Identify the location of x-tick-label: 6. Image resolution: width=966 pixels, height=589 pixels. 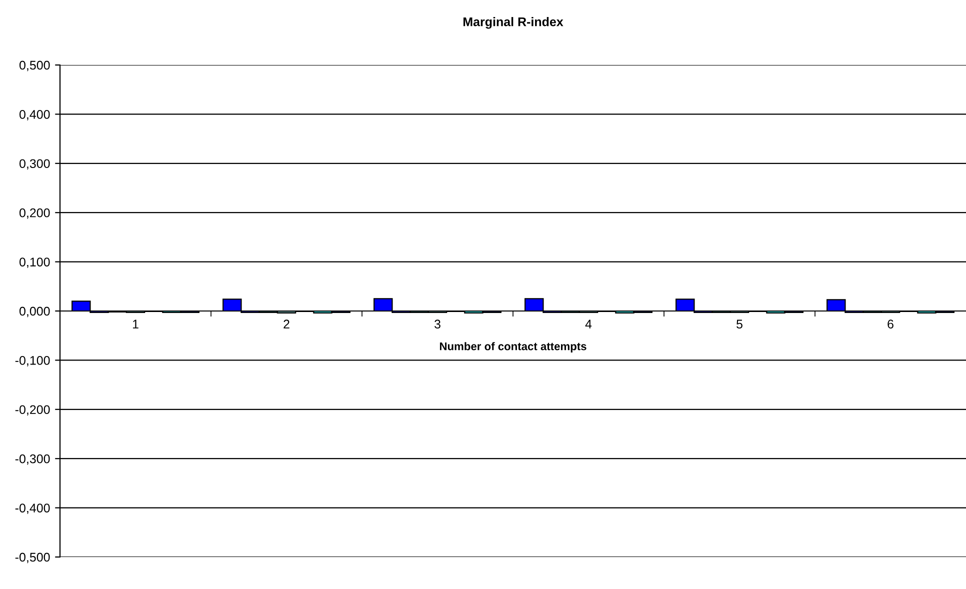
(891, 324).